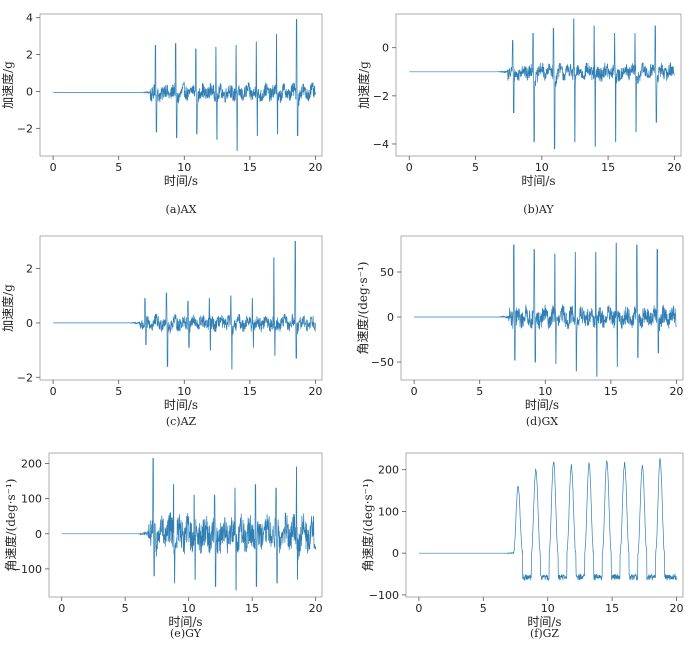 This screenshot has width=700, height=654. What do you see at coordinates (381, 144) in the screenshot?
I see `y-tick-label: −4` at bounding box center [381, 144].